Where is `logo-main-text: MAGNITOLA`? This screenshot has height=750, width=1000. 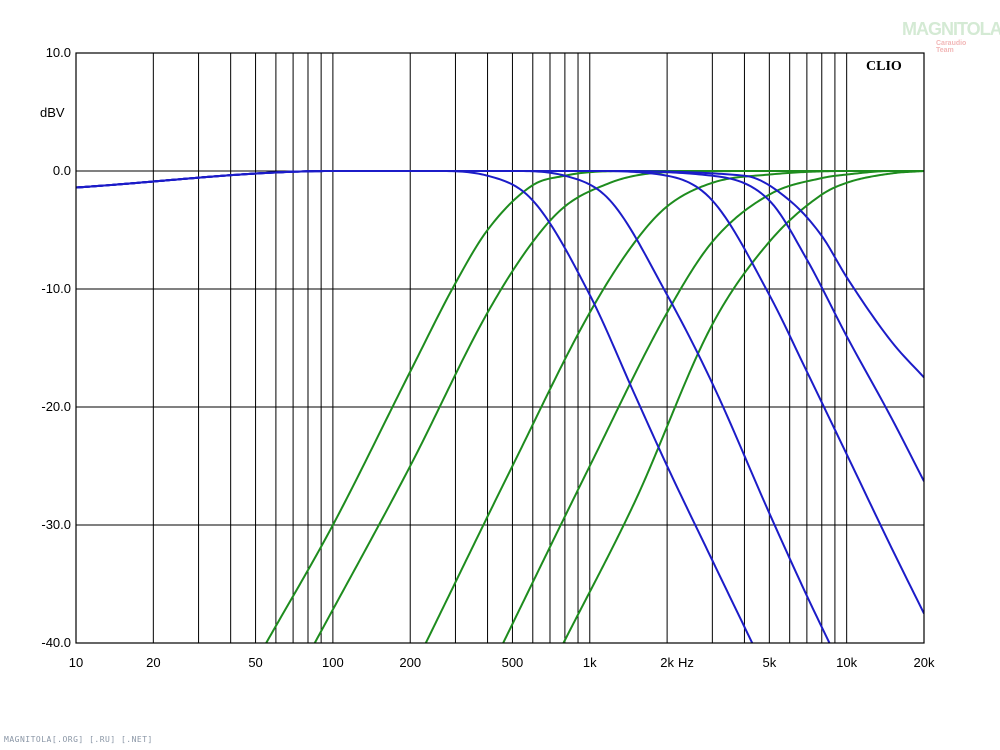
logo-main-text: MAGNITOLA is located at coordinates (951, 29).